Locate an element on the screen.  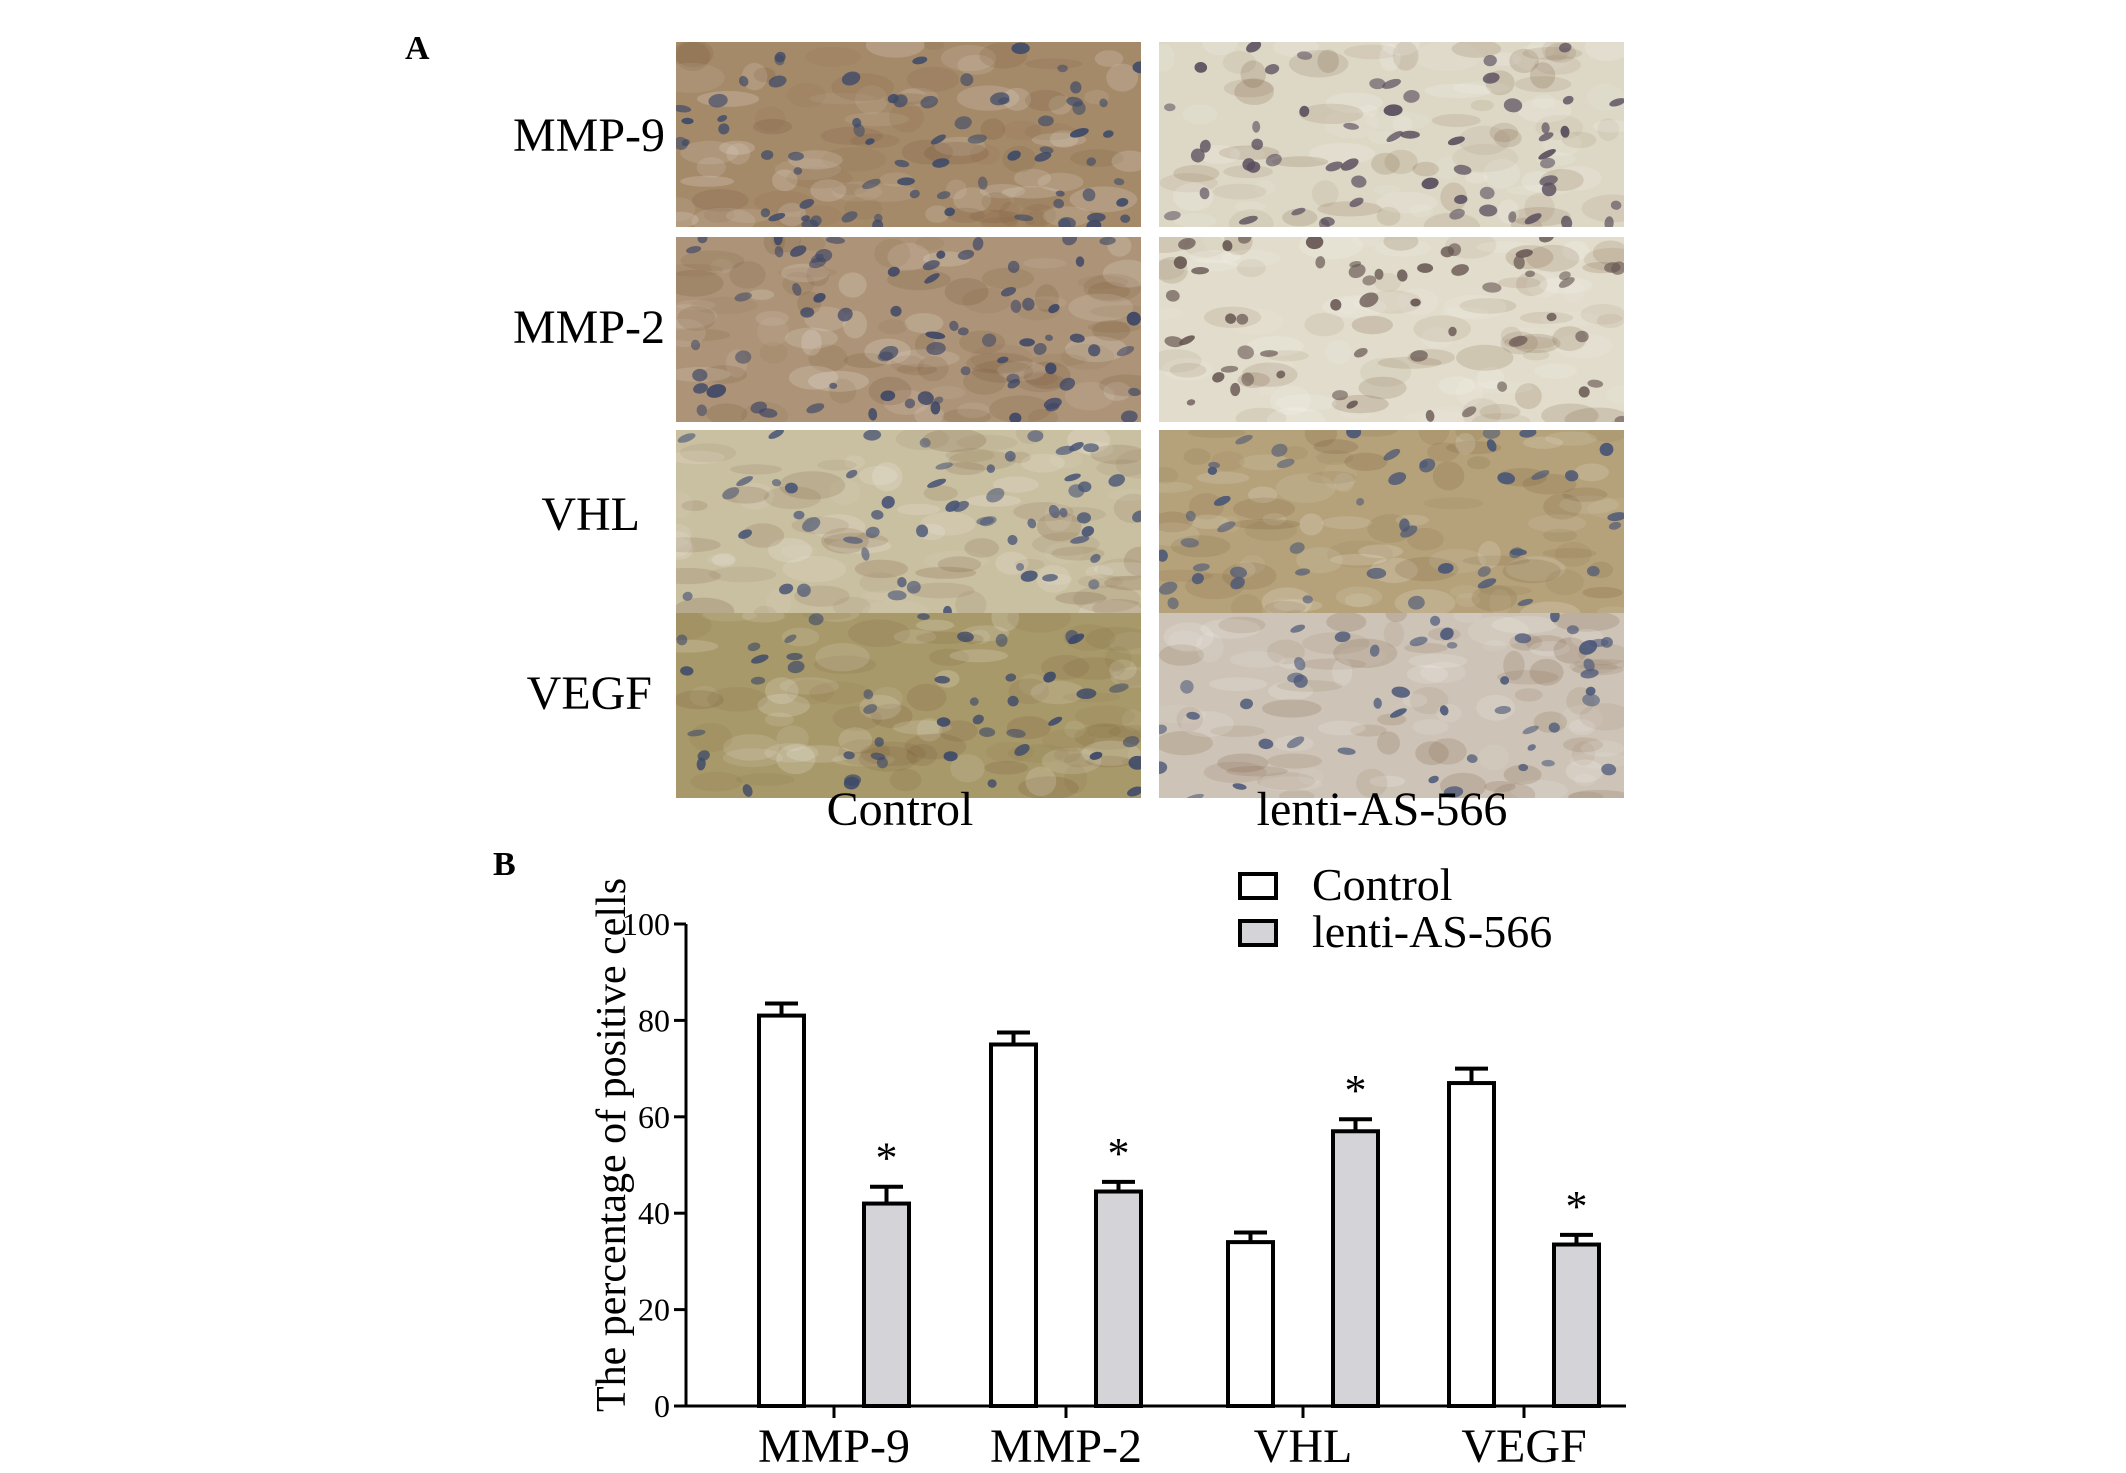
y-tick-label: 60 is located at coordinates (654, 1117).